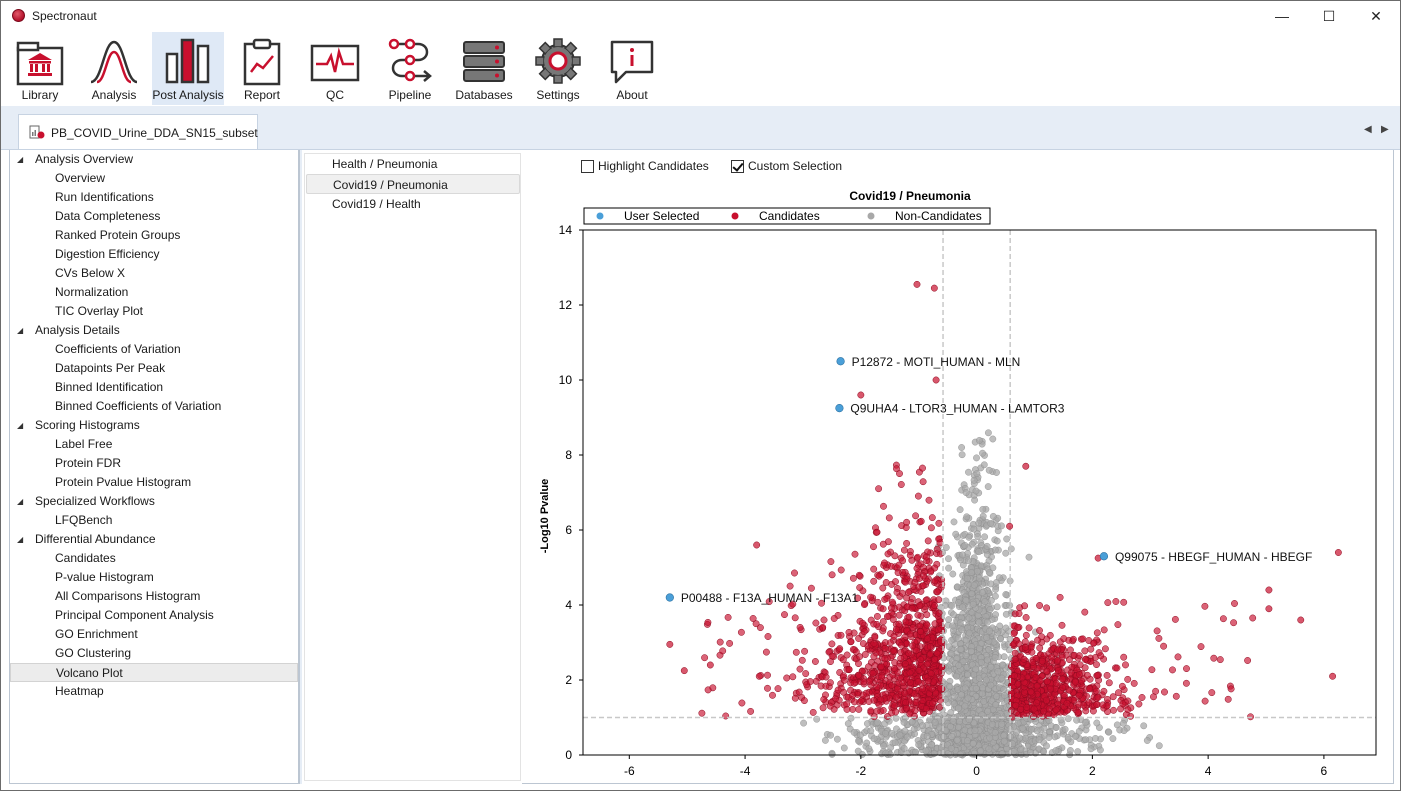 The image size is (1401, 791). What do you see at coordinates (154, 558) in the screenshot?
I see `tree-item: Candidates` at bounding box center [154, 558].